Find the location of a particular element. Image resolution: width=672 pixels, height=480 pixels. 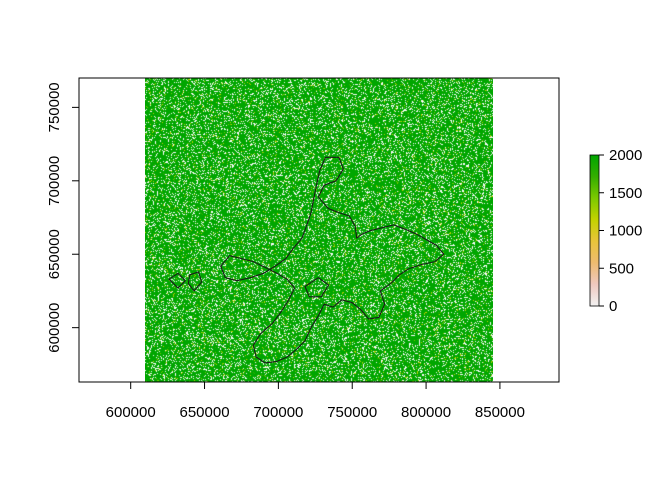

legend-tick-label: 1000 is located at coordinates (625, 231).